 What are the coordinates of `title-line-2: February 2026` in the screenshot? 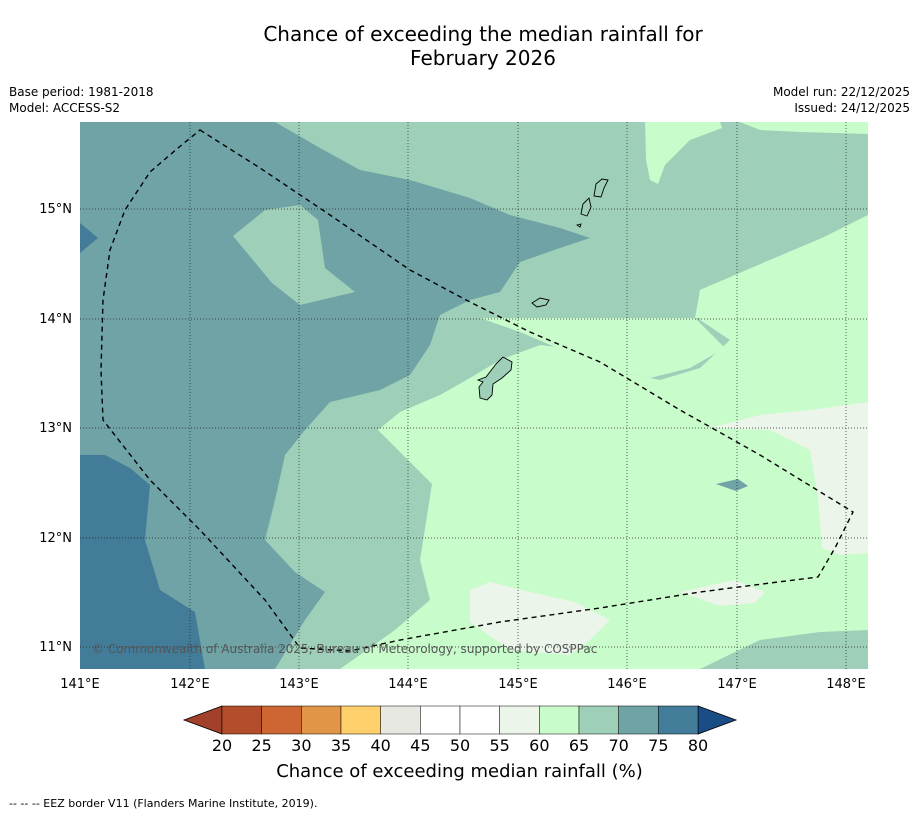 It's located at (483, 58).